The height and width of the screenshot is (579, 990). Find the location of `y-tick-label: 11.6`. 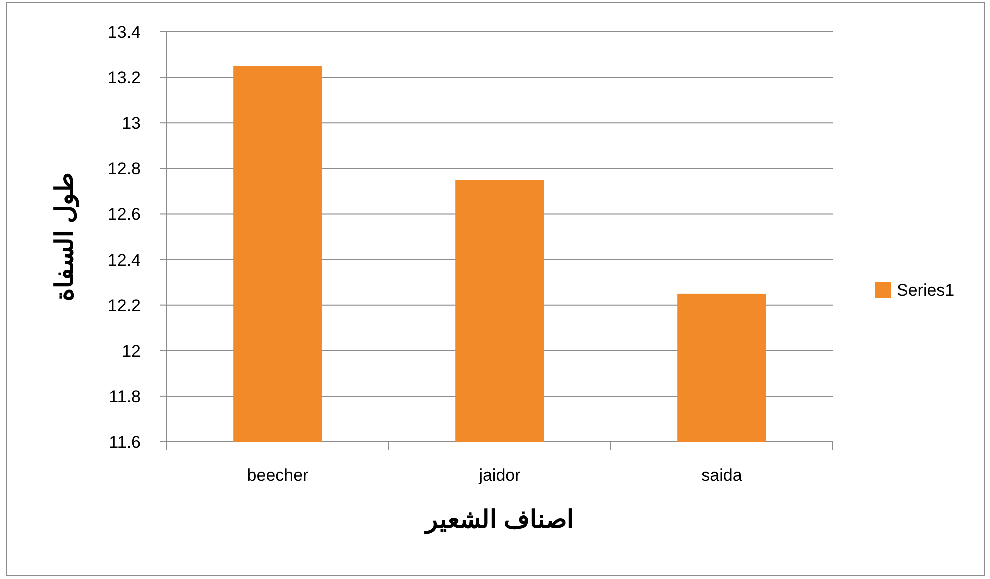

y-tick-label: 11.6 is located at coordinates (125, 442).